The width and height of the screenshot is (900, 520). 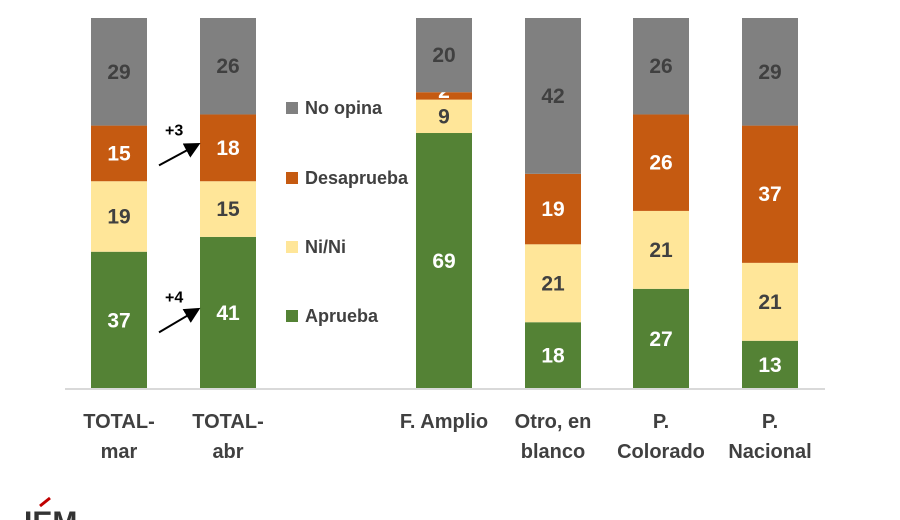 I want to click on bar-segment-aprueba-p-nacional, so click(x=770, y=364).